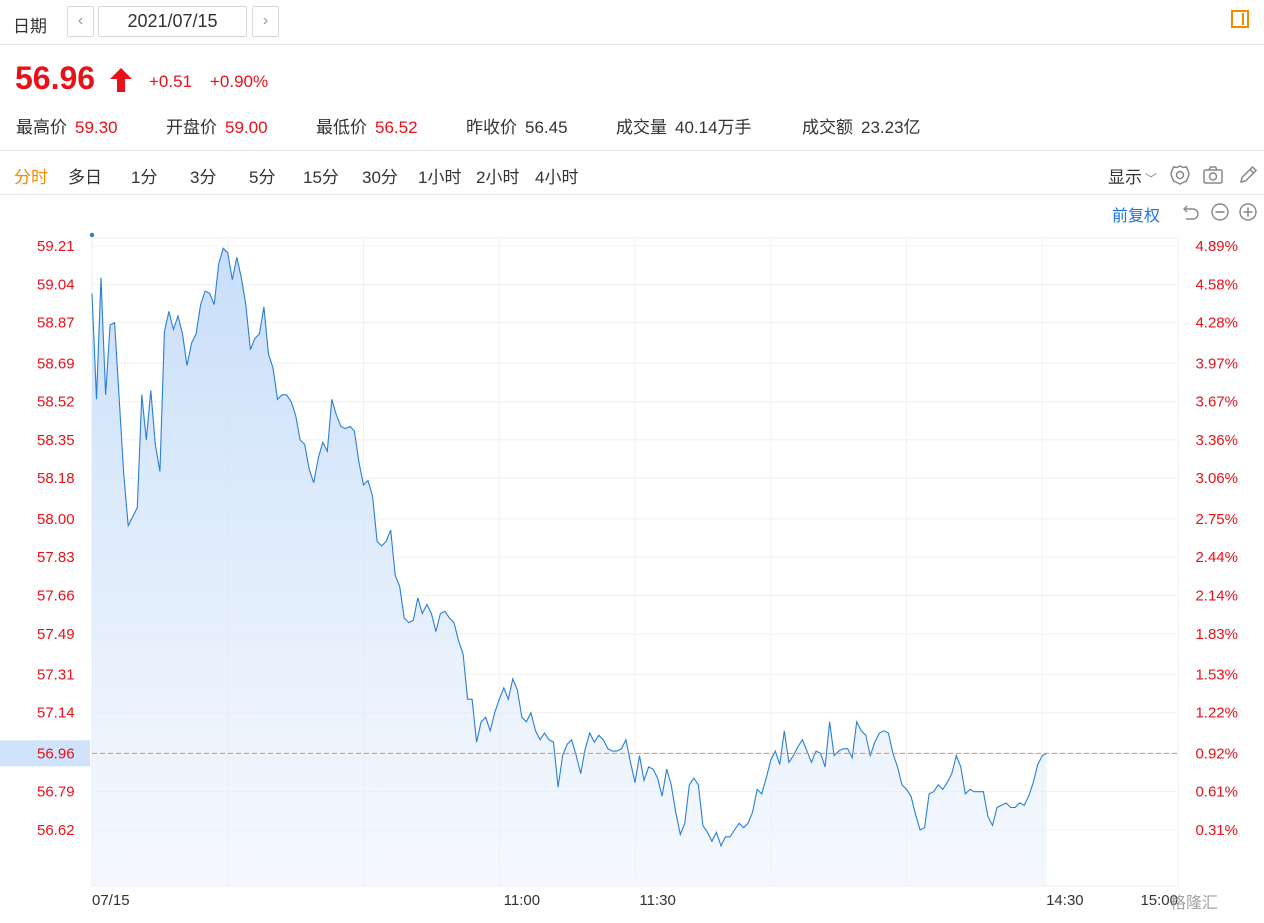 This screenshot has width=1264, height=923. What do you see at coordinates (56, 246) in the screenshot?
I see `y-tick-label: 59.21` at bounding box center [56, 246].